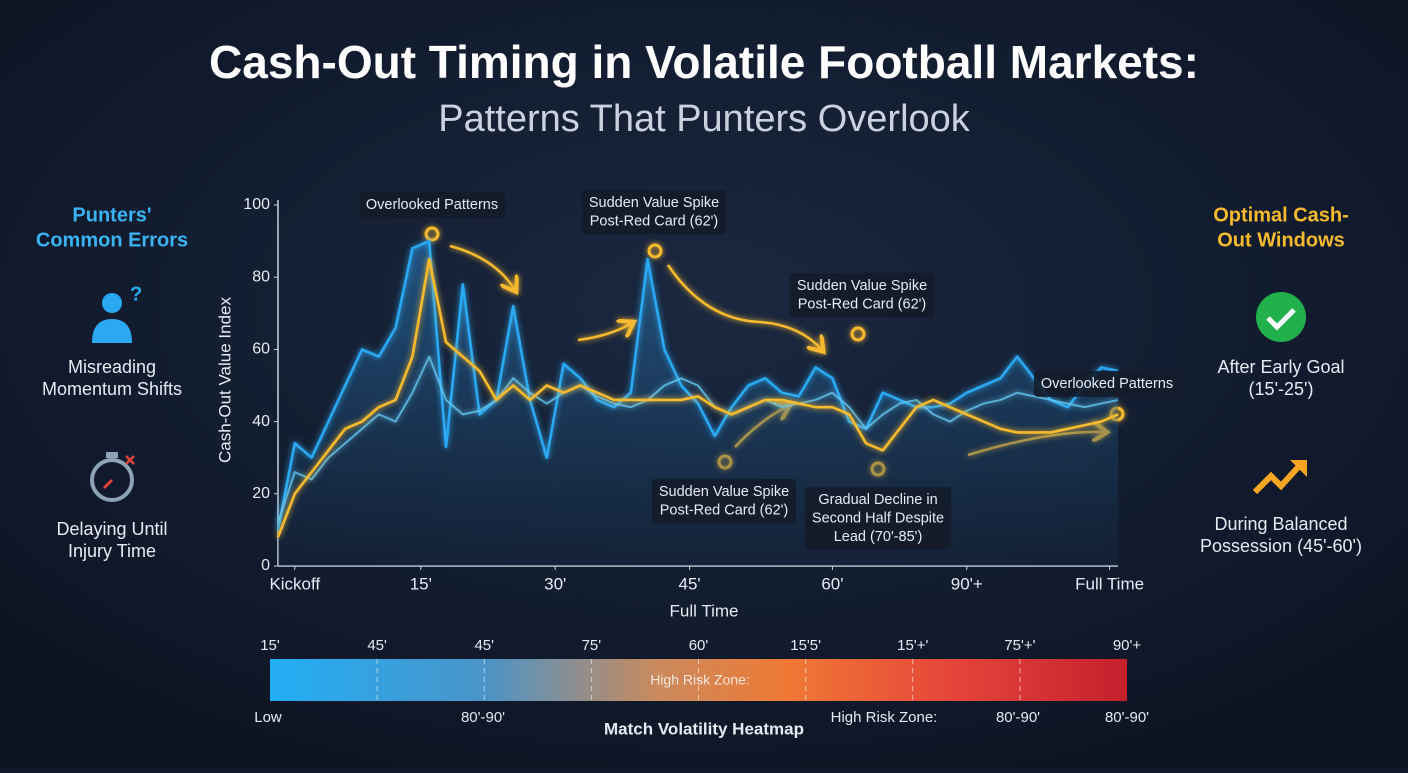 The height and width of the screenshot is (773, 1408). Describe the element at coordinates (878, 537) in the screenshot. I see `annotation-text: Lead (70'-85')` at that location.